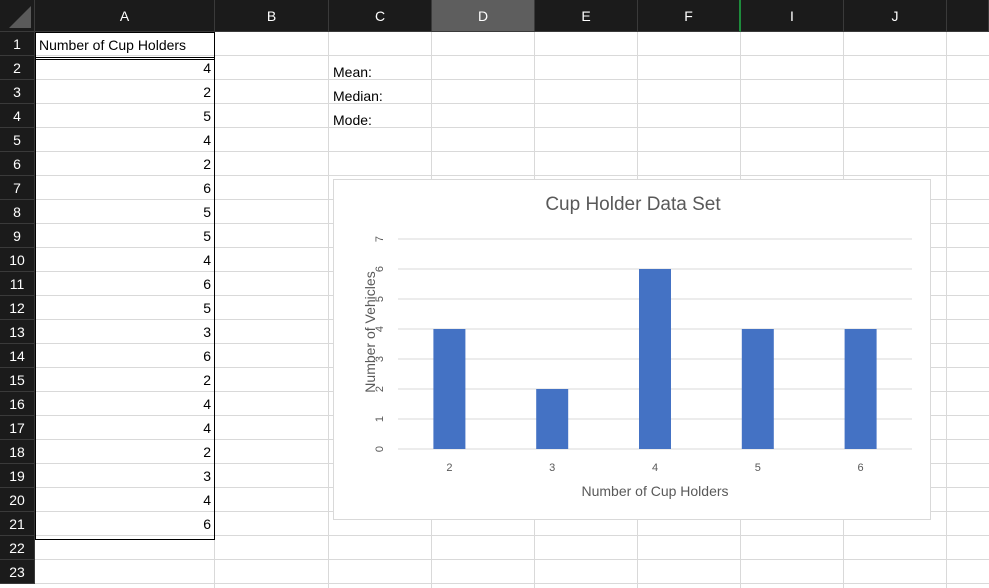 Image resolution: width=989 pixels, height=588 pixels. Describe the element at coordinates (17, 356) in the screenshot. I see `row-header-14: 14` at that location.